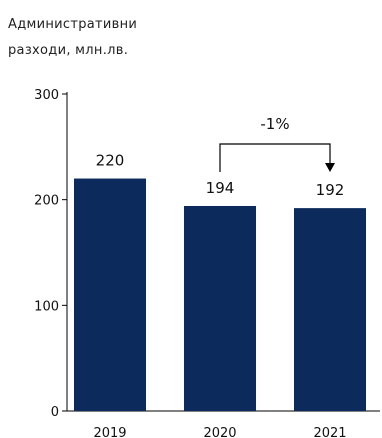 The image size is (382, 438). Describe the element at coordinates (110, 161) in the screenshot. I see `data-label-2019: 220` at that location.